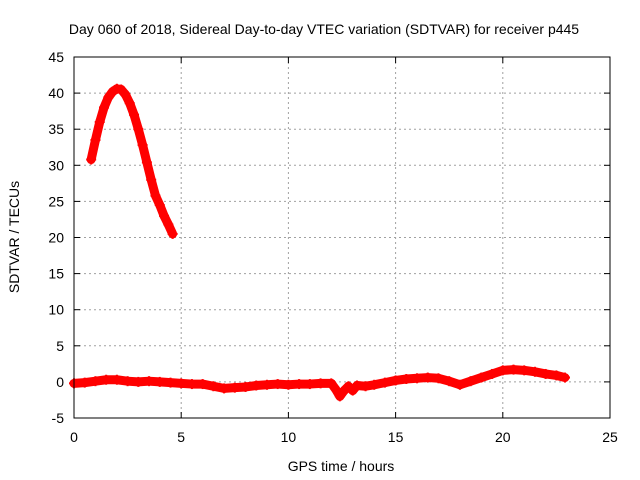 This screenshot has height=480, width=640. What do you see at coordinates (56, 274) in the screenshot?
I see `y-tick-label: 15` at bounding box center [56, 274].